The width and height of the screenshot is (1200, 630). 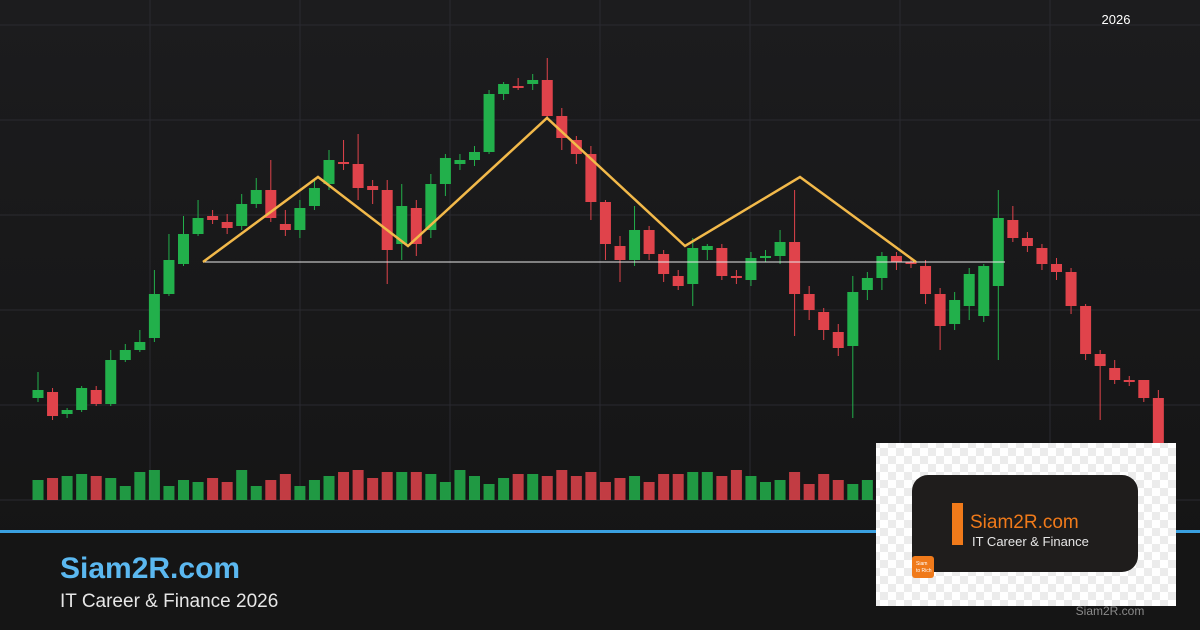 I want to click on card-tagline: IT Career & Finance, so click(x=1030, y=541).